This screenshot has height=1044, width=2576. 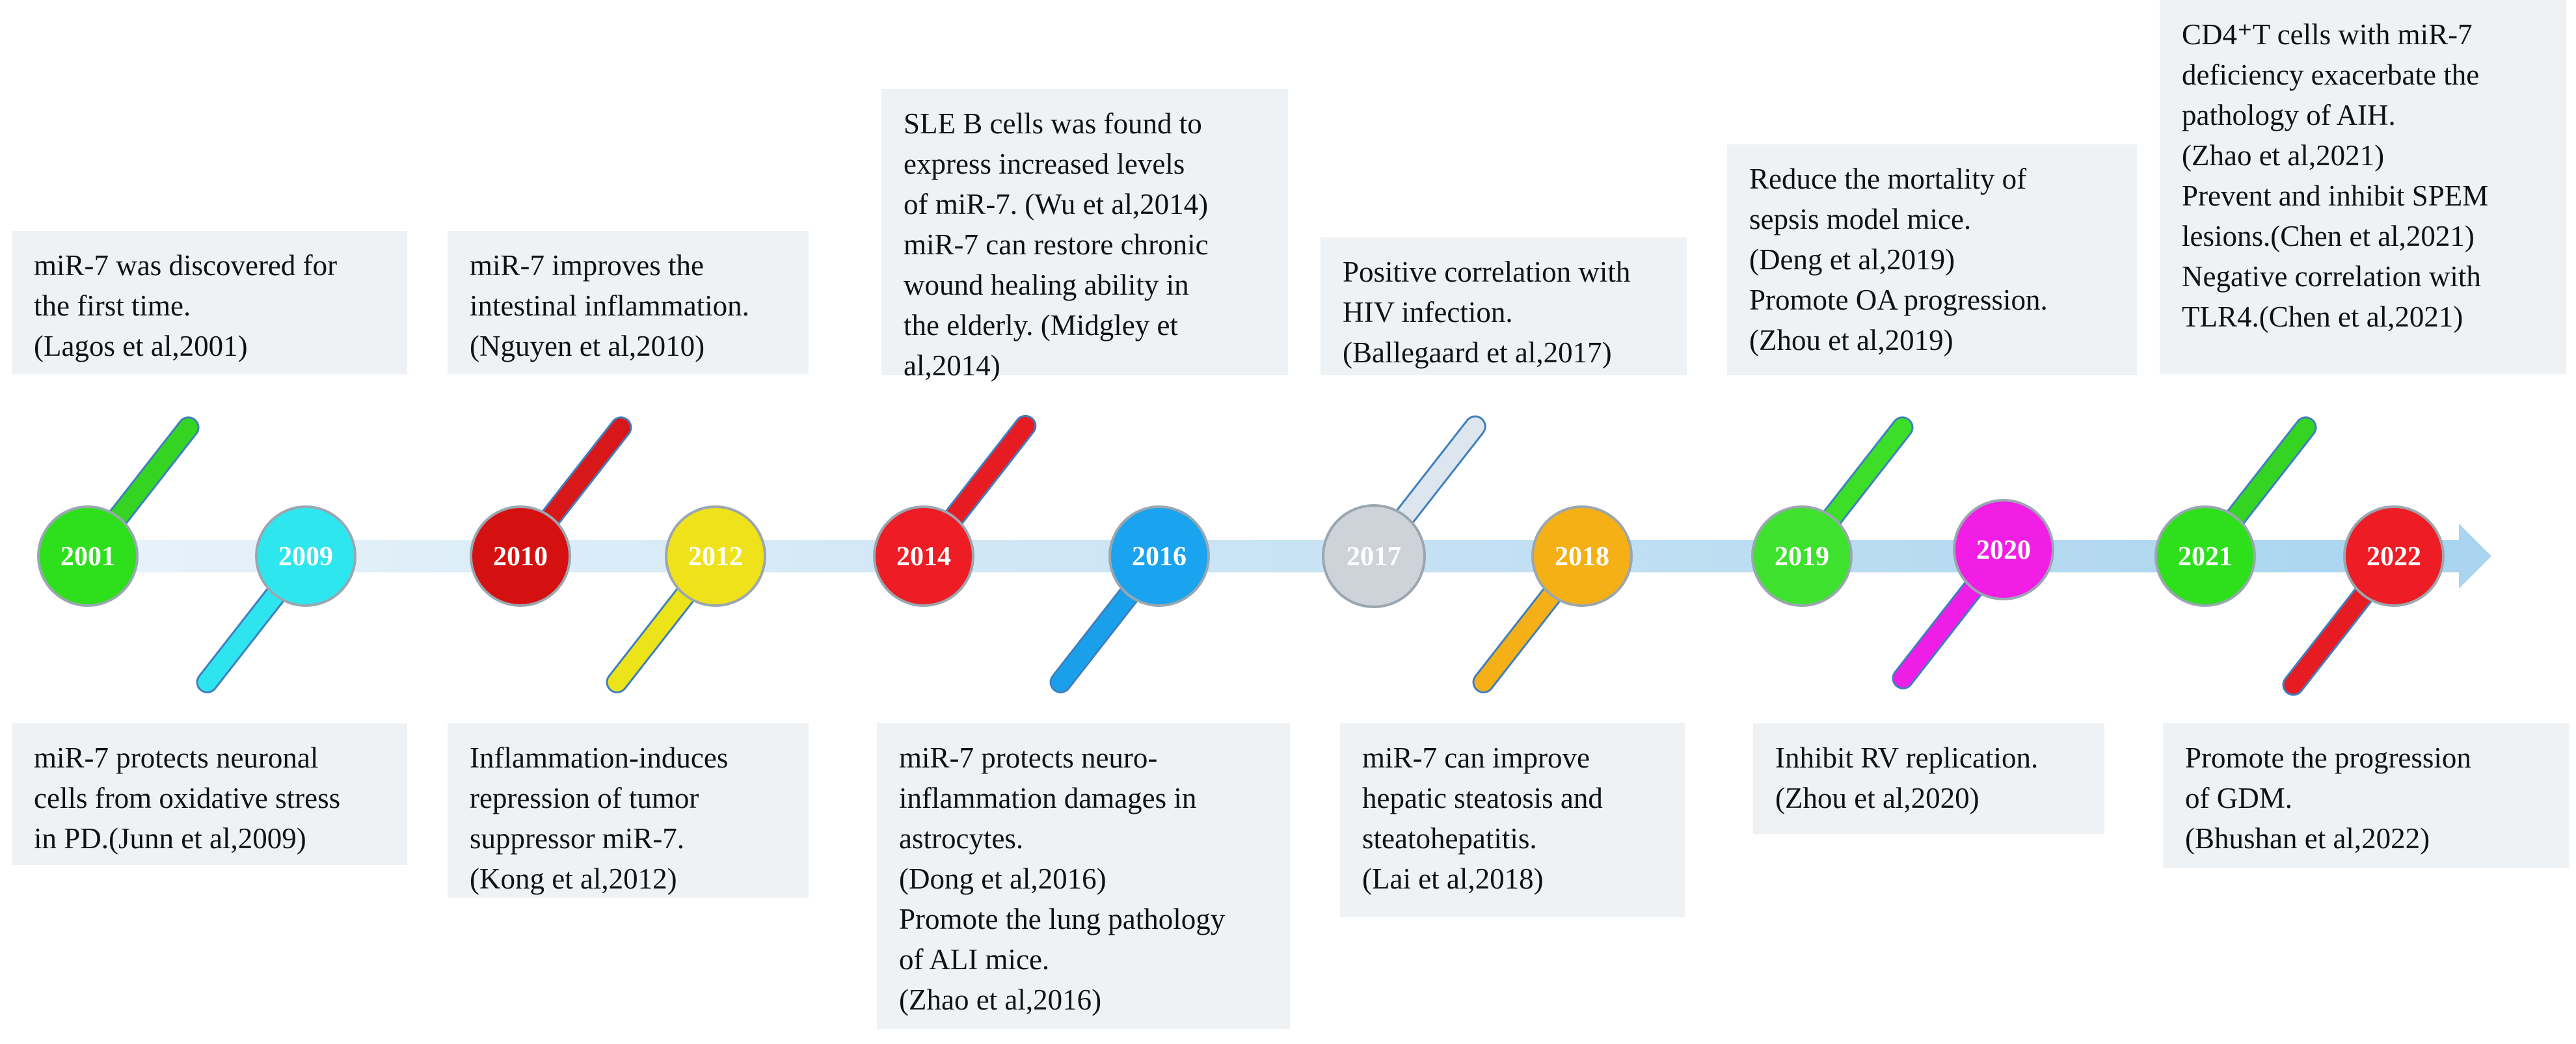 I want to click on year-label: 2009, so click(x=305, y=557).